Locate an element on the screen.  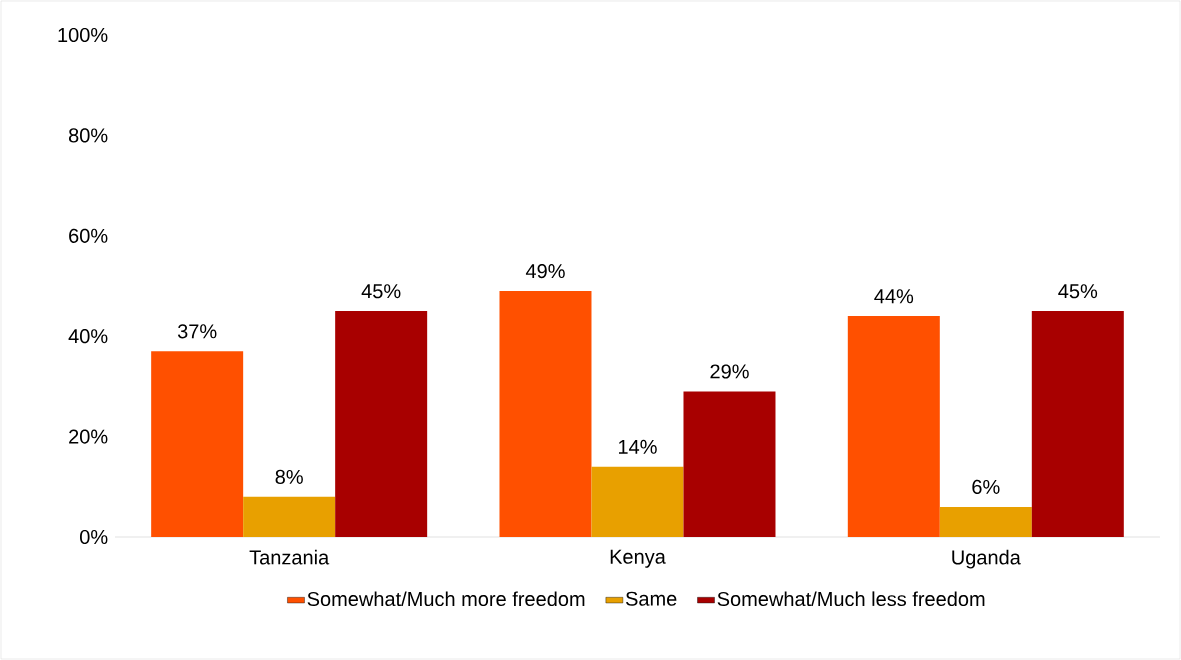
x-tick-label: Uganda is located at coordinates (986, 559).